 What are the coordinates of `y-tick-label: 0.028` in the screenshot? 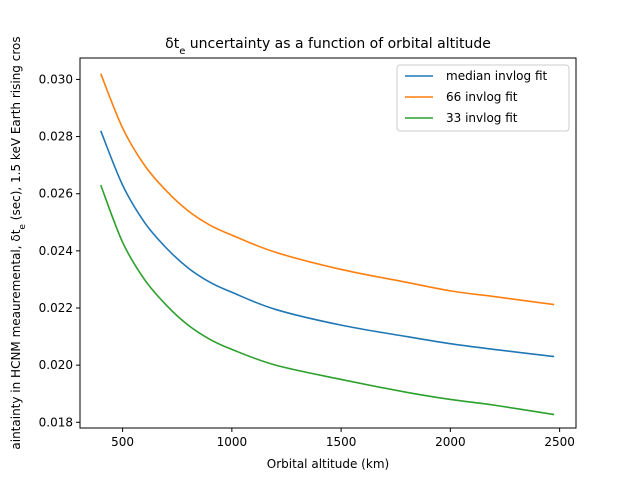 It's located at (56, 137).